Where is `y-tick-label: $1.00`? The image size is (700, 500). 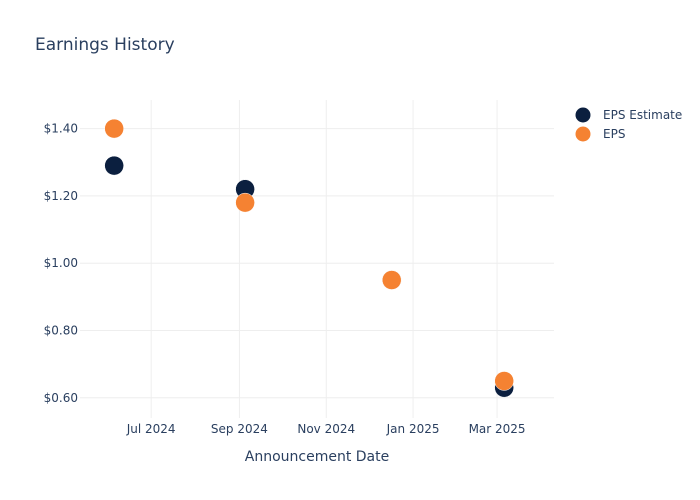
y-tick-label: $1.00 is located at coordinates (61, 263).